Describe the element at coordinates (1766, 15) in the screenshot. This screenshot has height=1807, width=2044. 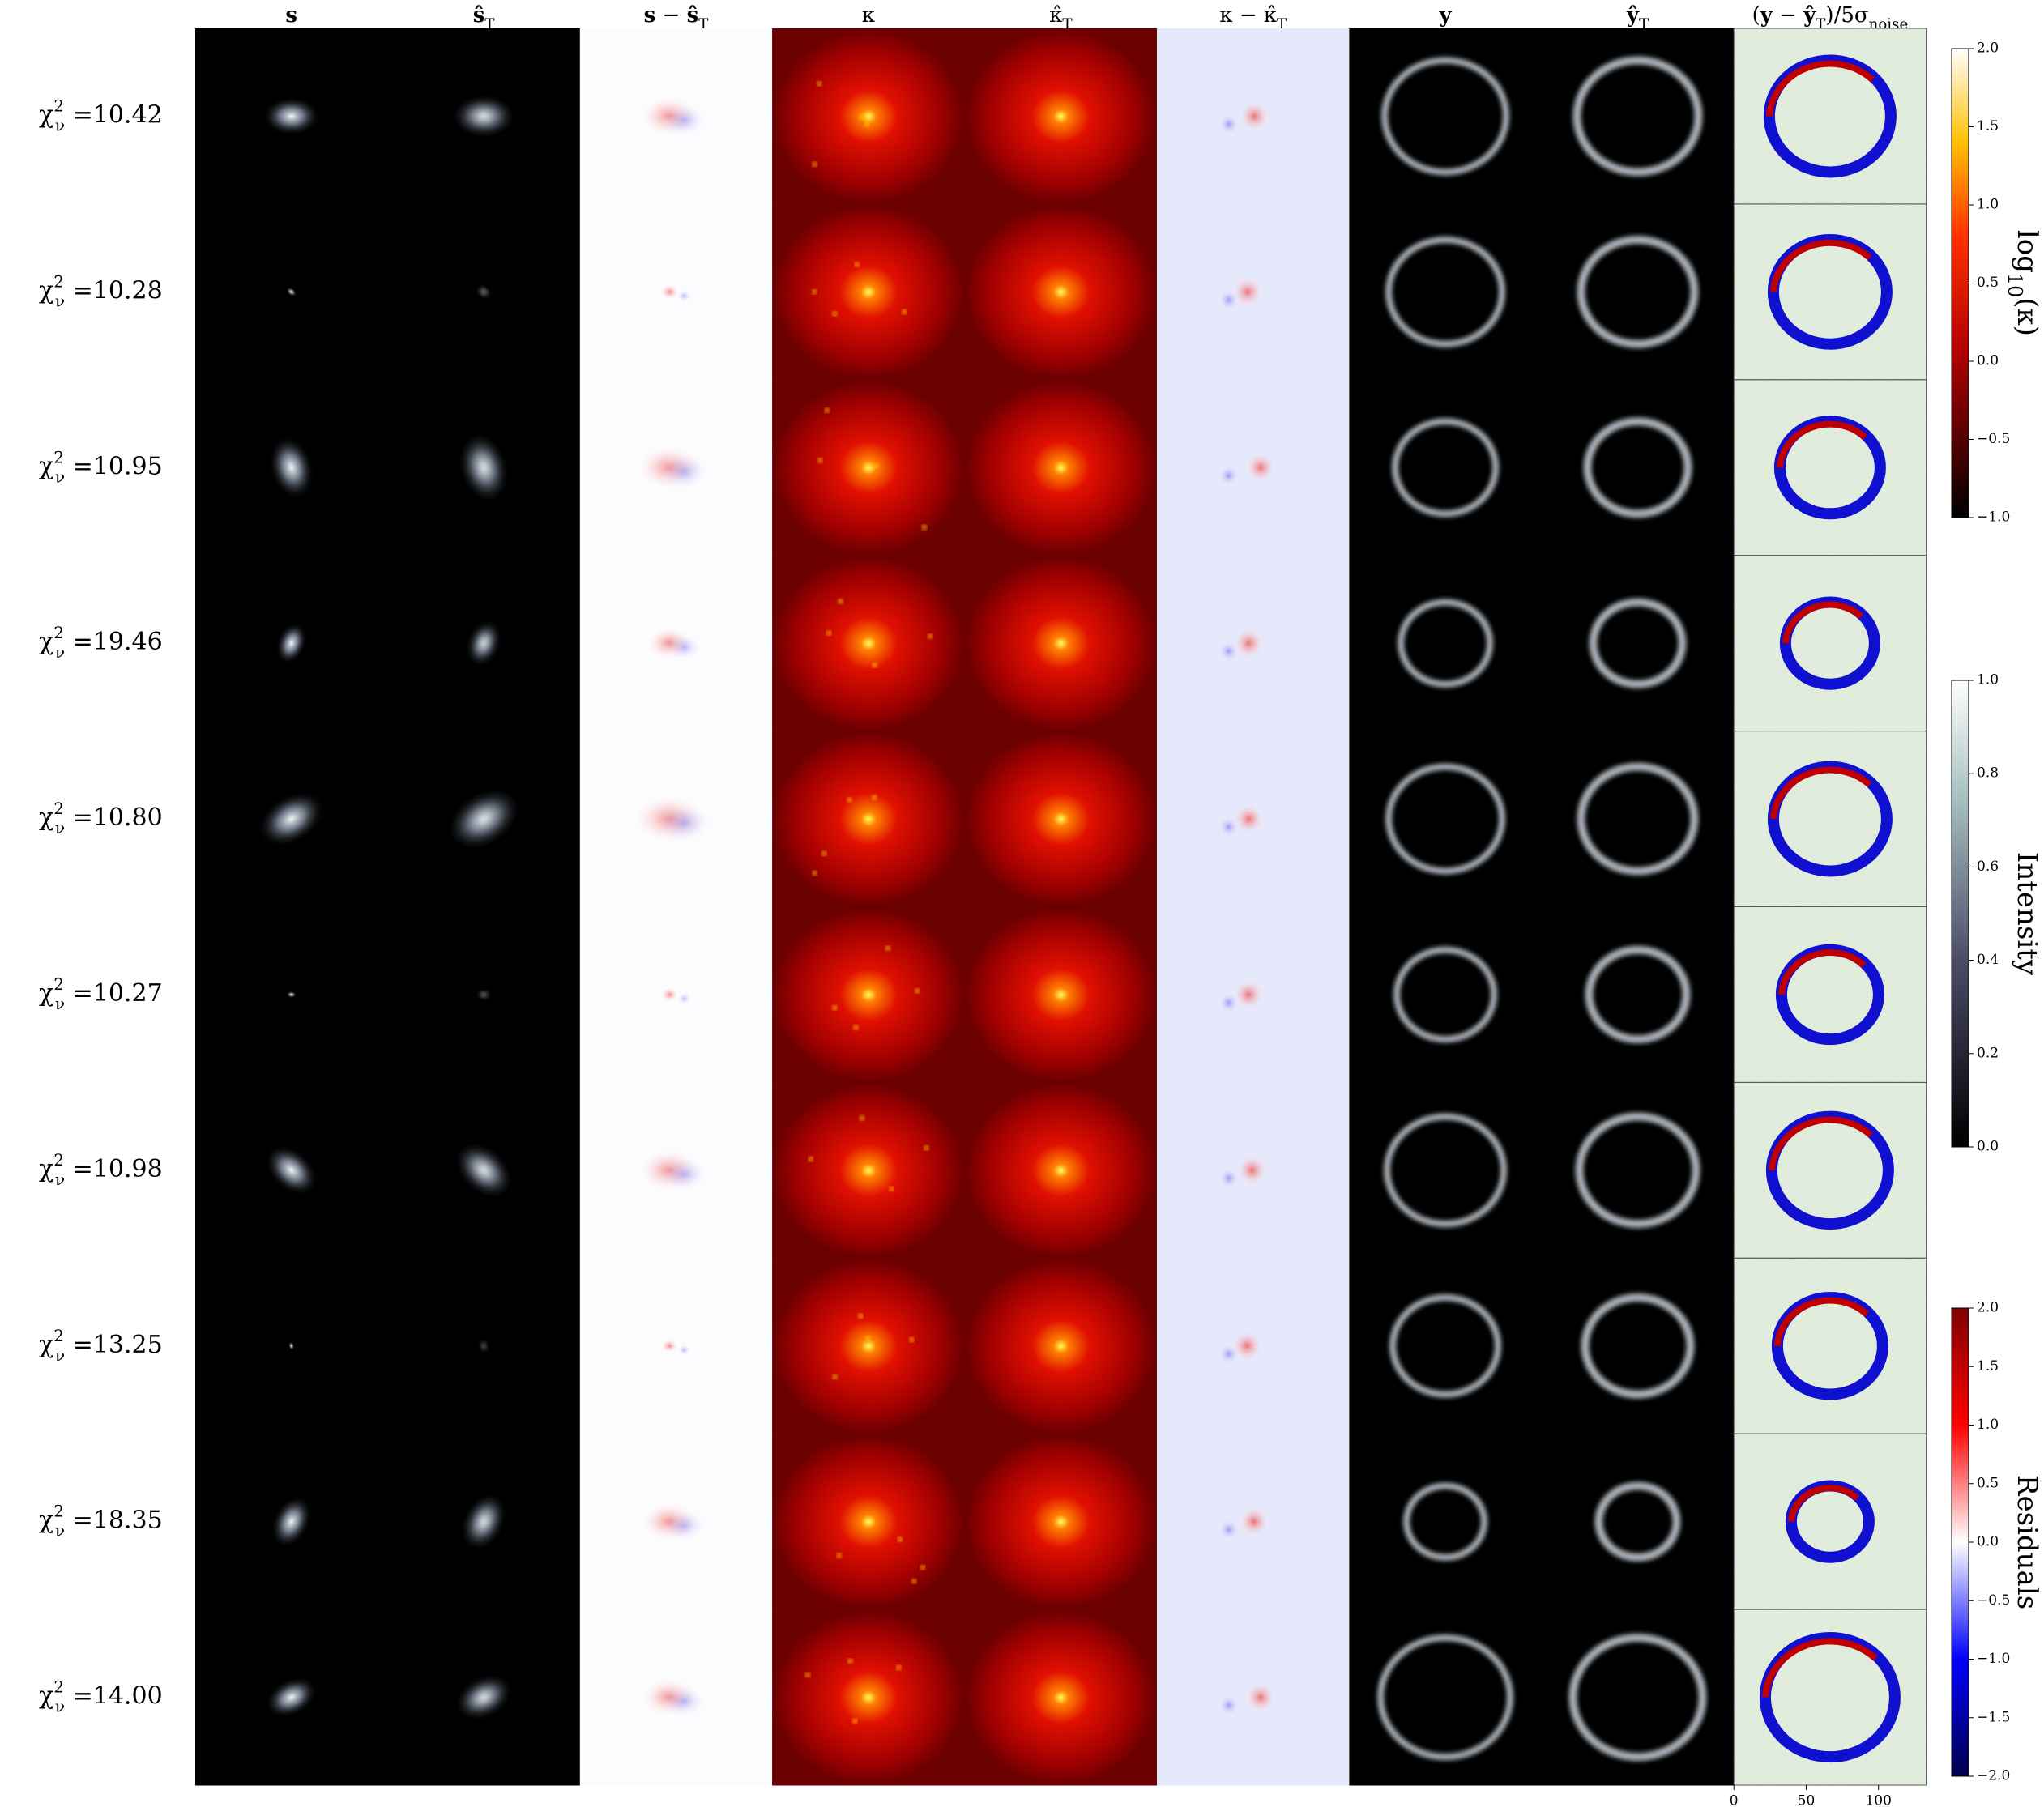
I see `text-part: y` at that location.